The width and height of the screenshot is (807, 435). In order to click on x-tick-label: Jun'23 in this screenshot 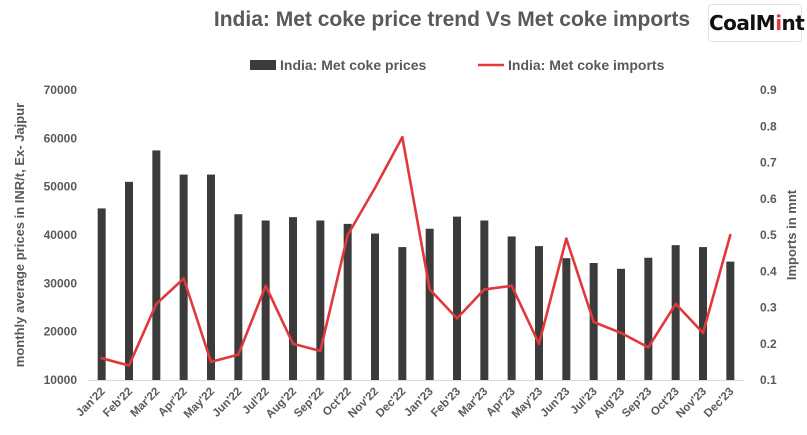, I will do `click(556, 403)`.